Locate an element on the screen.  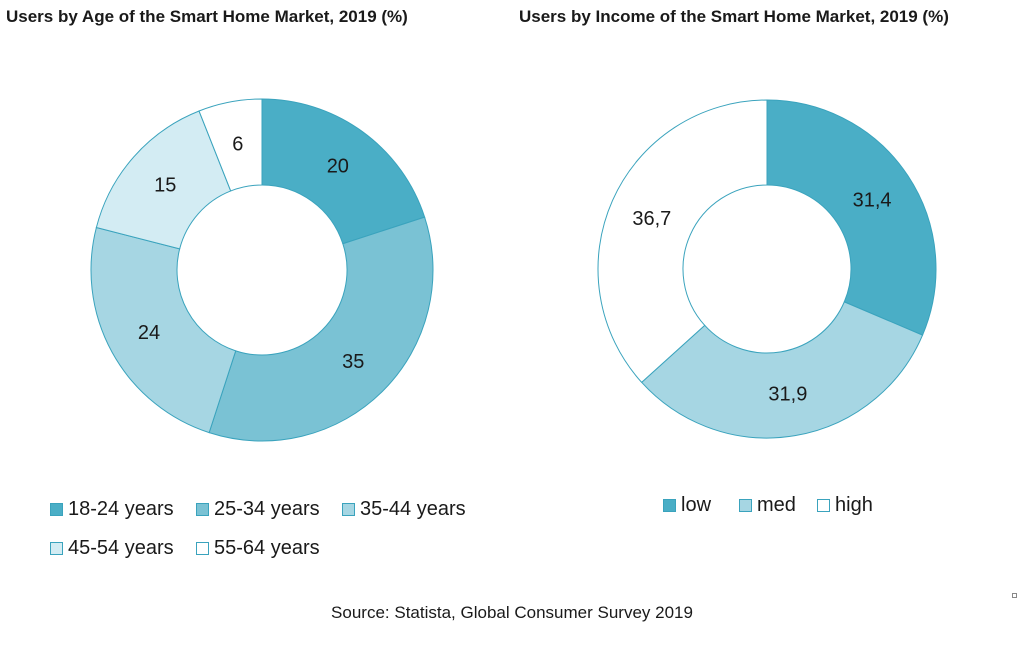
age-legend-item-3: 45-54 years is located at coordinates (112, 548).